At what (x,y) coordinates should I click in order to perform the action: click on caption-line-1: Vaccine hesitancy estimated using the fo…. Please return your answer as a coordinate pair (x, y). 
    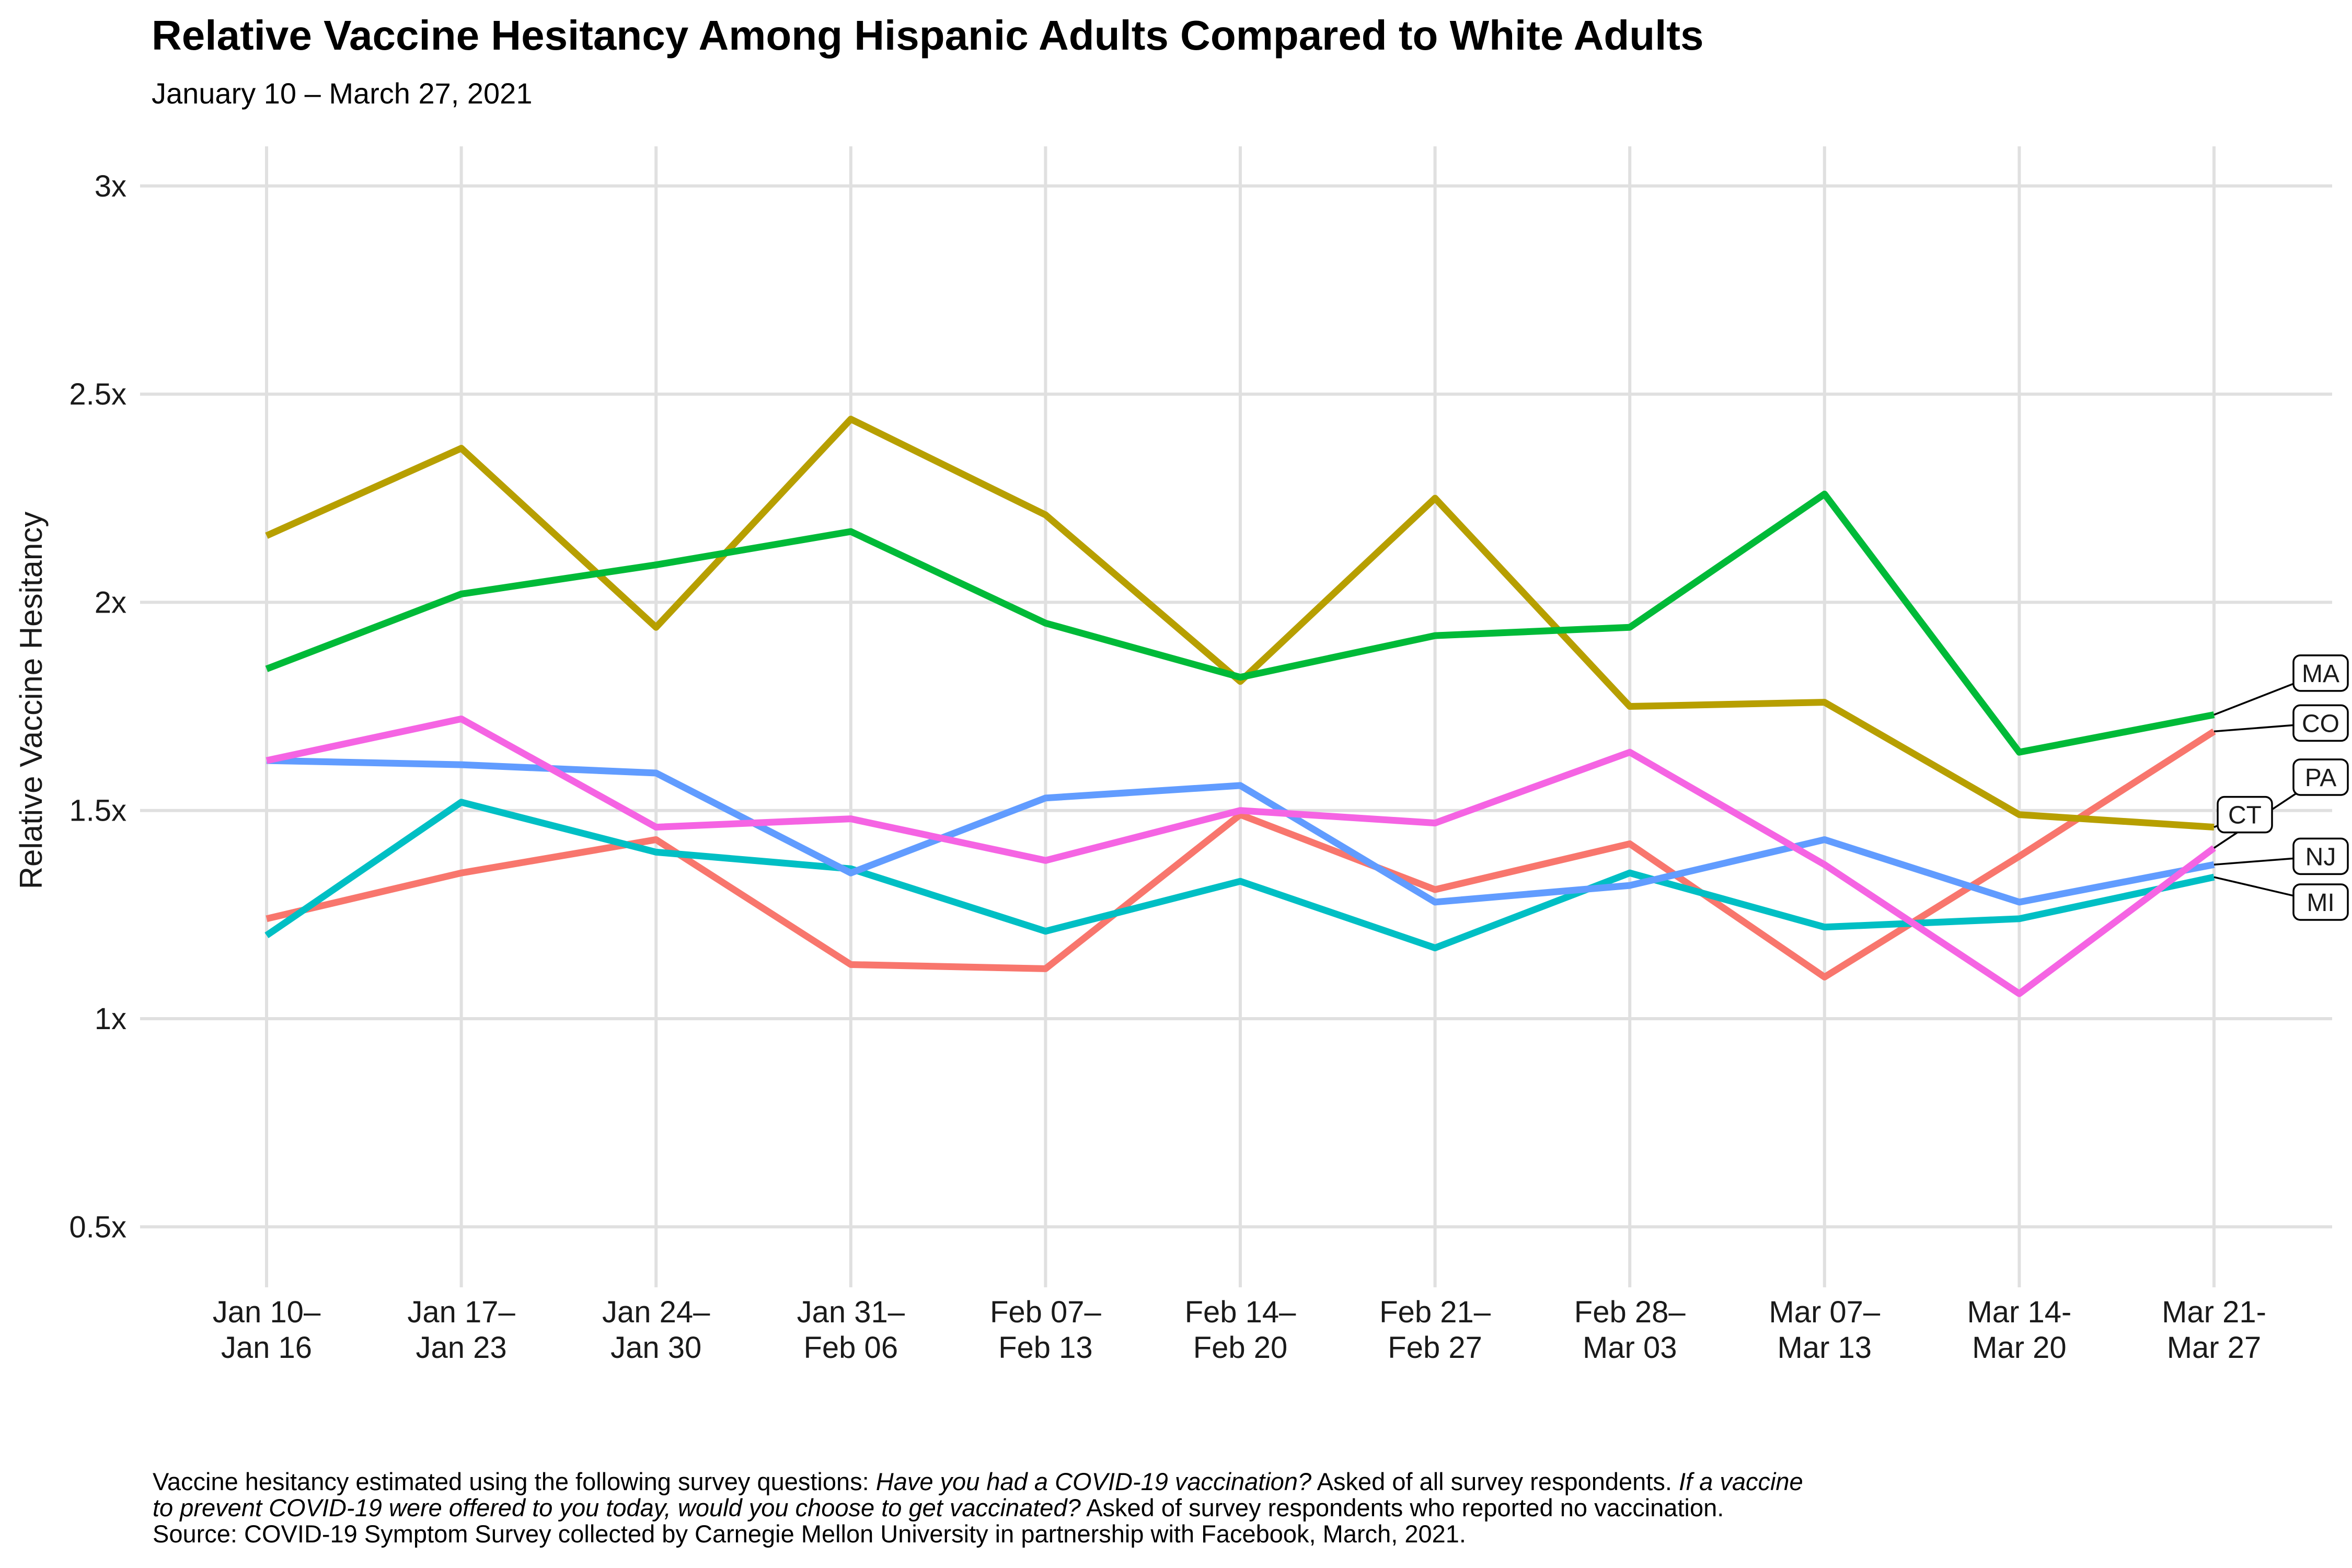
    Looking at the image, I should click on (978, 1481).